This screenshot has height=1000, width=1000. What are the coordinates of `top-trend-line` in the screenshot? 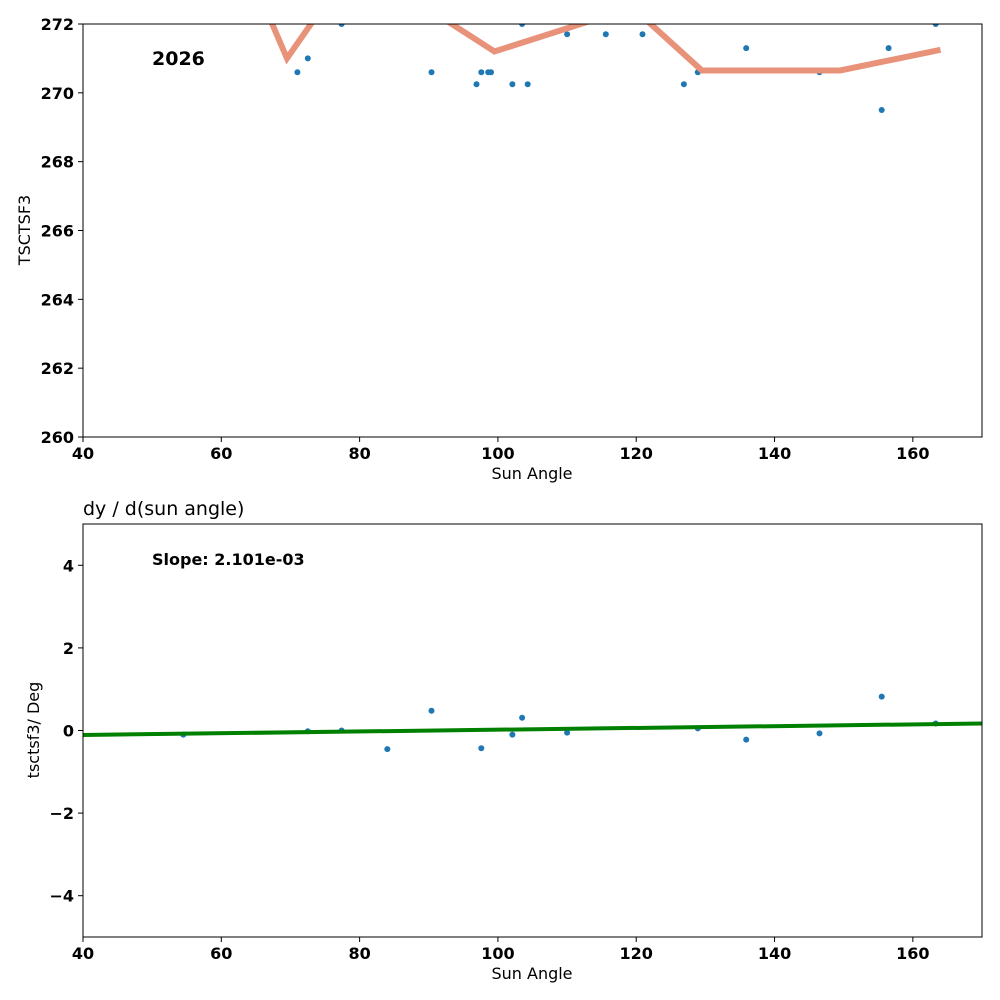 It's located at (605, 49).